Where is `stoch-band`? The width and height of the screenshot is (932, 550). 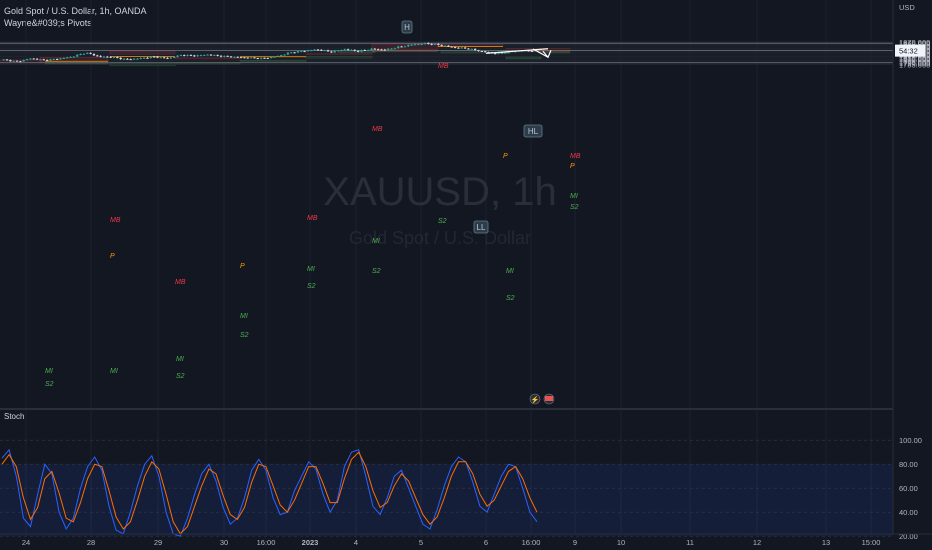
stoch-band is located at coordinates (446, 500).